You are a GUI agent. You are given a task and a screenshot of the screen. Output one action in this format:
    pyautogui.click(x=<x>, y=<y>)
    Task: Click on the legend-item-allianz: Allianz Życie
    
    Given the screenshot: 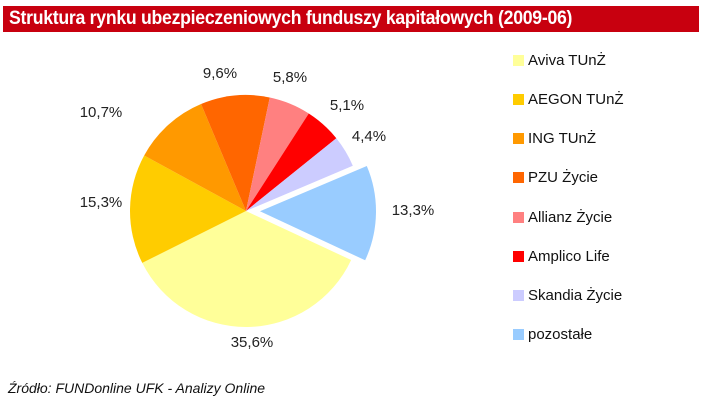 What is the action you would take?
    pyautogui.click(x=562, y=217)
    